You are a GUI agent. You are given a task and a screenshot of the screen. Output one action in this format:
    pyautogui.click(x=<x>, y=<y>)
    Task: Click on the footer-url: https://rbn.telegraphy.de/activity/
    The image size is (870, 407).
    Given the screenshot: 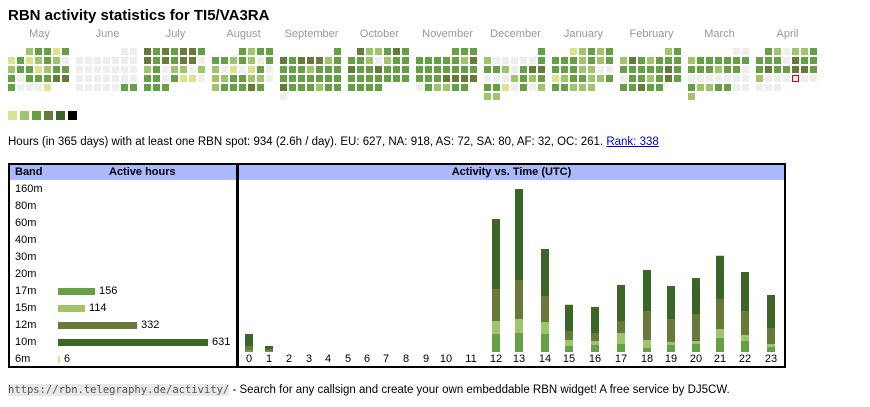 What is the action you would take?
    pyautogui.click(x=119, y=390)
    